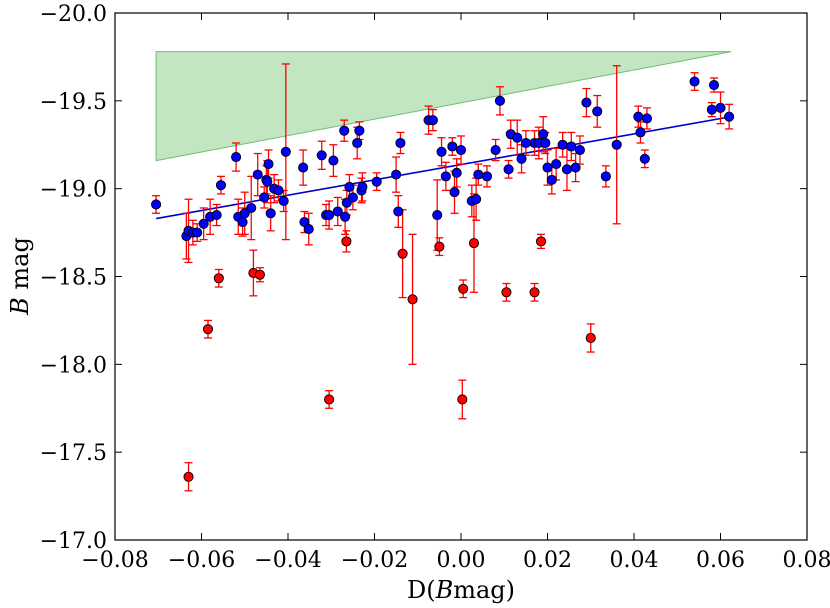 This screenshot has width=830, height=608. Describe the element at coordinates (73, 365) in the screenshot. I see `y-tick-label: −18.0` at that location.